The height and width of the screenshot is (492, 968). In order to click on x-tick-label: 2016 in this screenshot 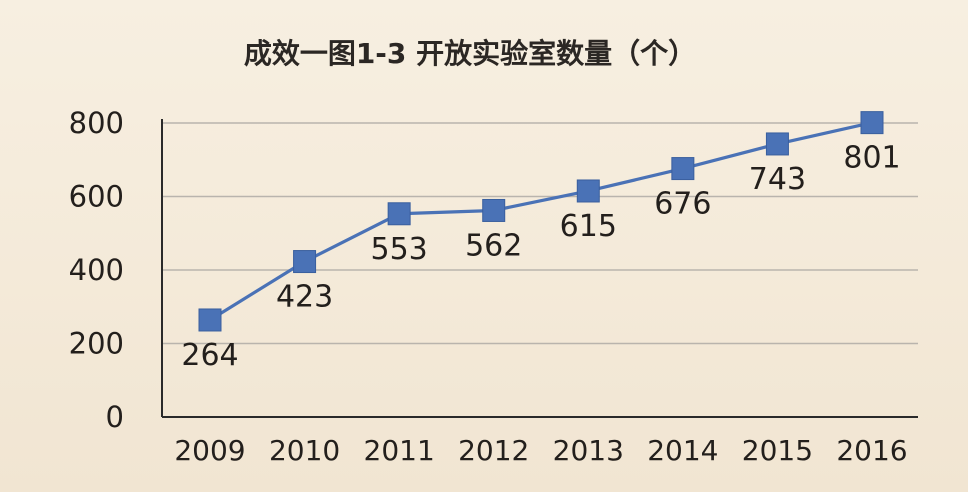, I will do `click(871, 450)`.